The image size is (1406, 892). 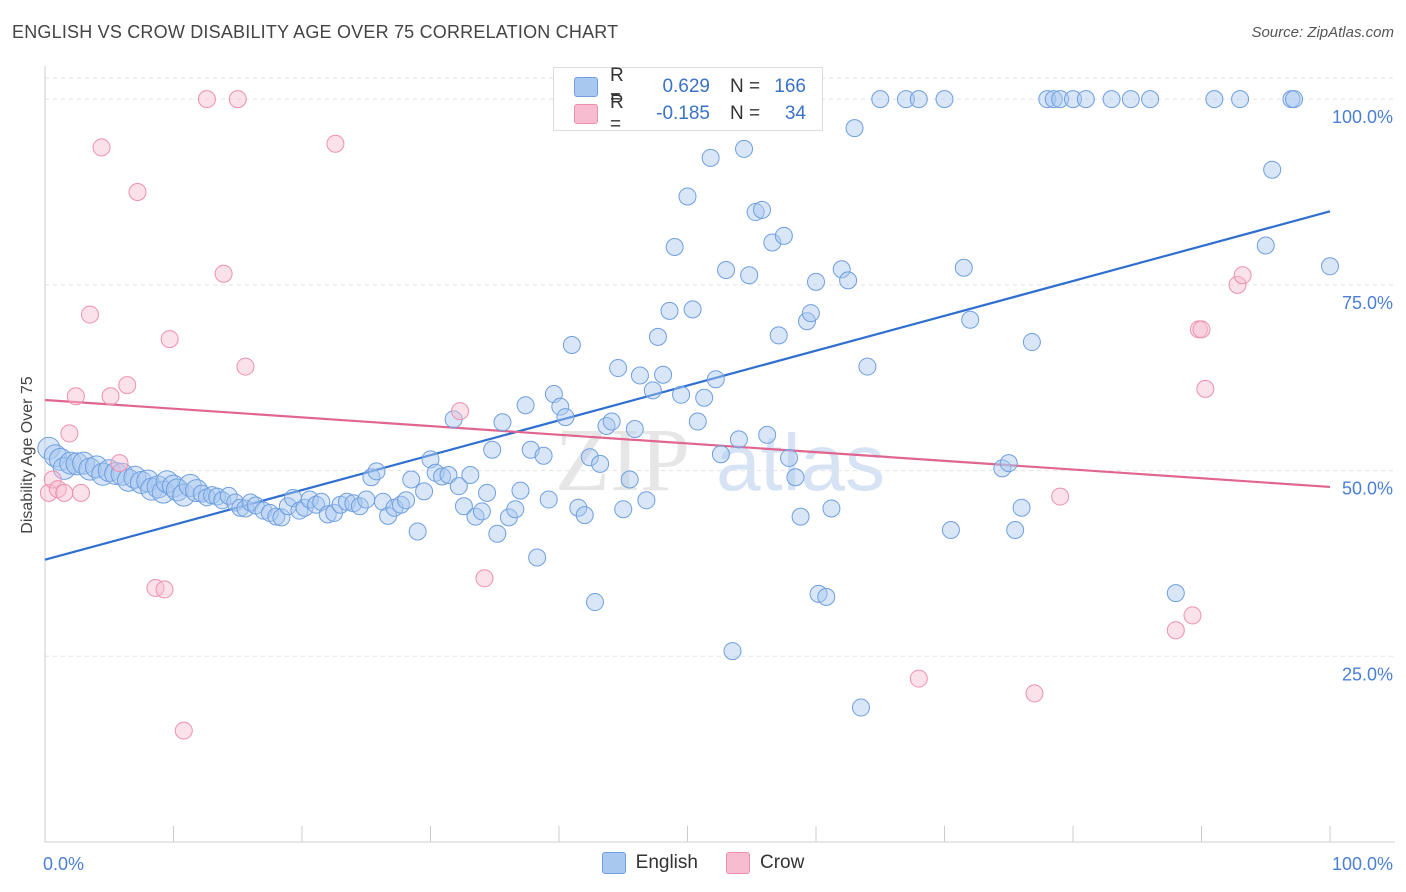 What do you see at coordinates (690, 113) in the screenshot?
I see `legend-row-crow: R = -0.185 N = 34` at bounding box center [690, 113].